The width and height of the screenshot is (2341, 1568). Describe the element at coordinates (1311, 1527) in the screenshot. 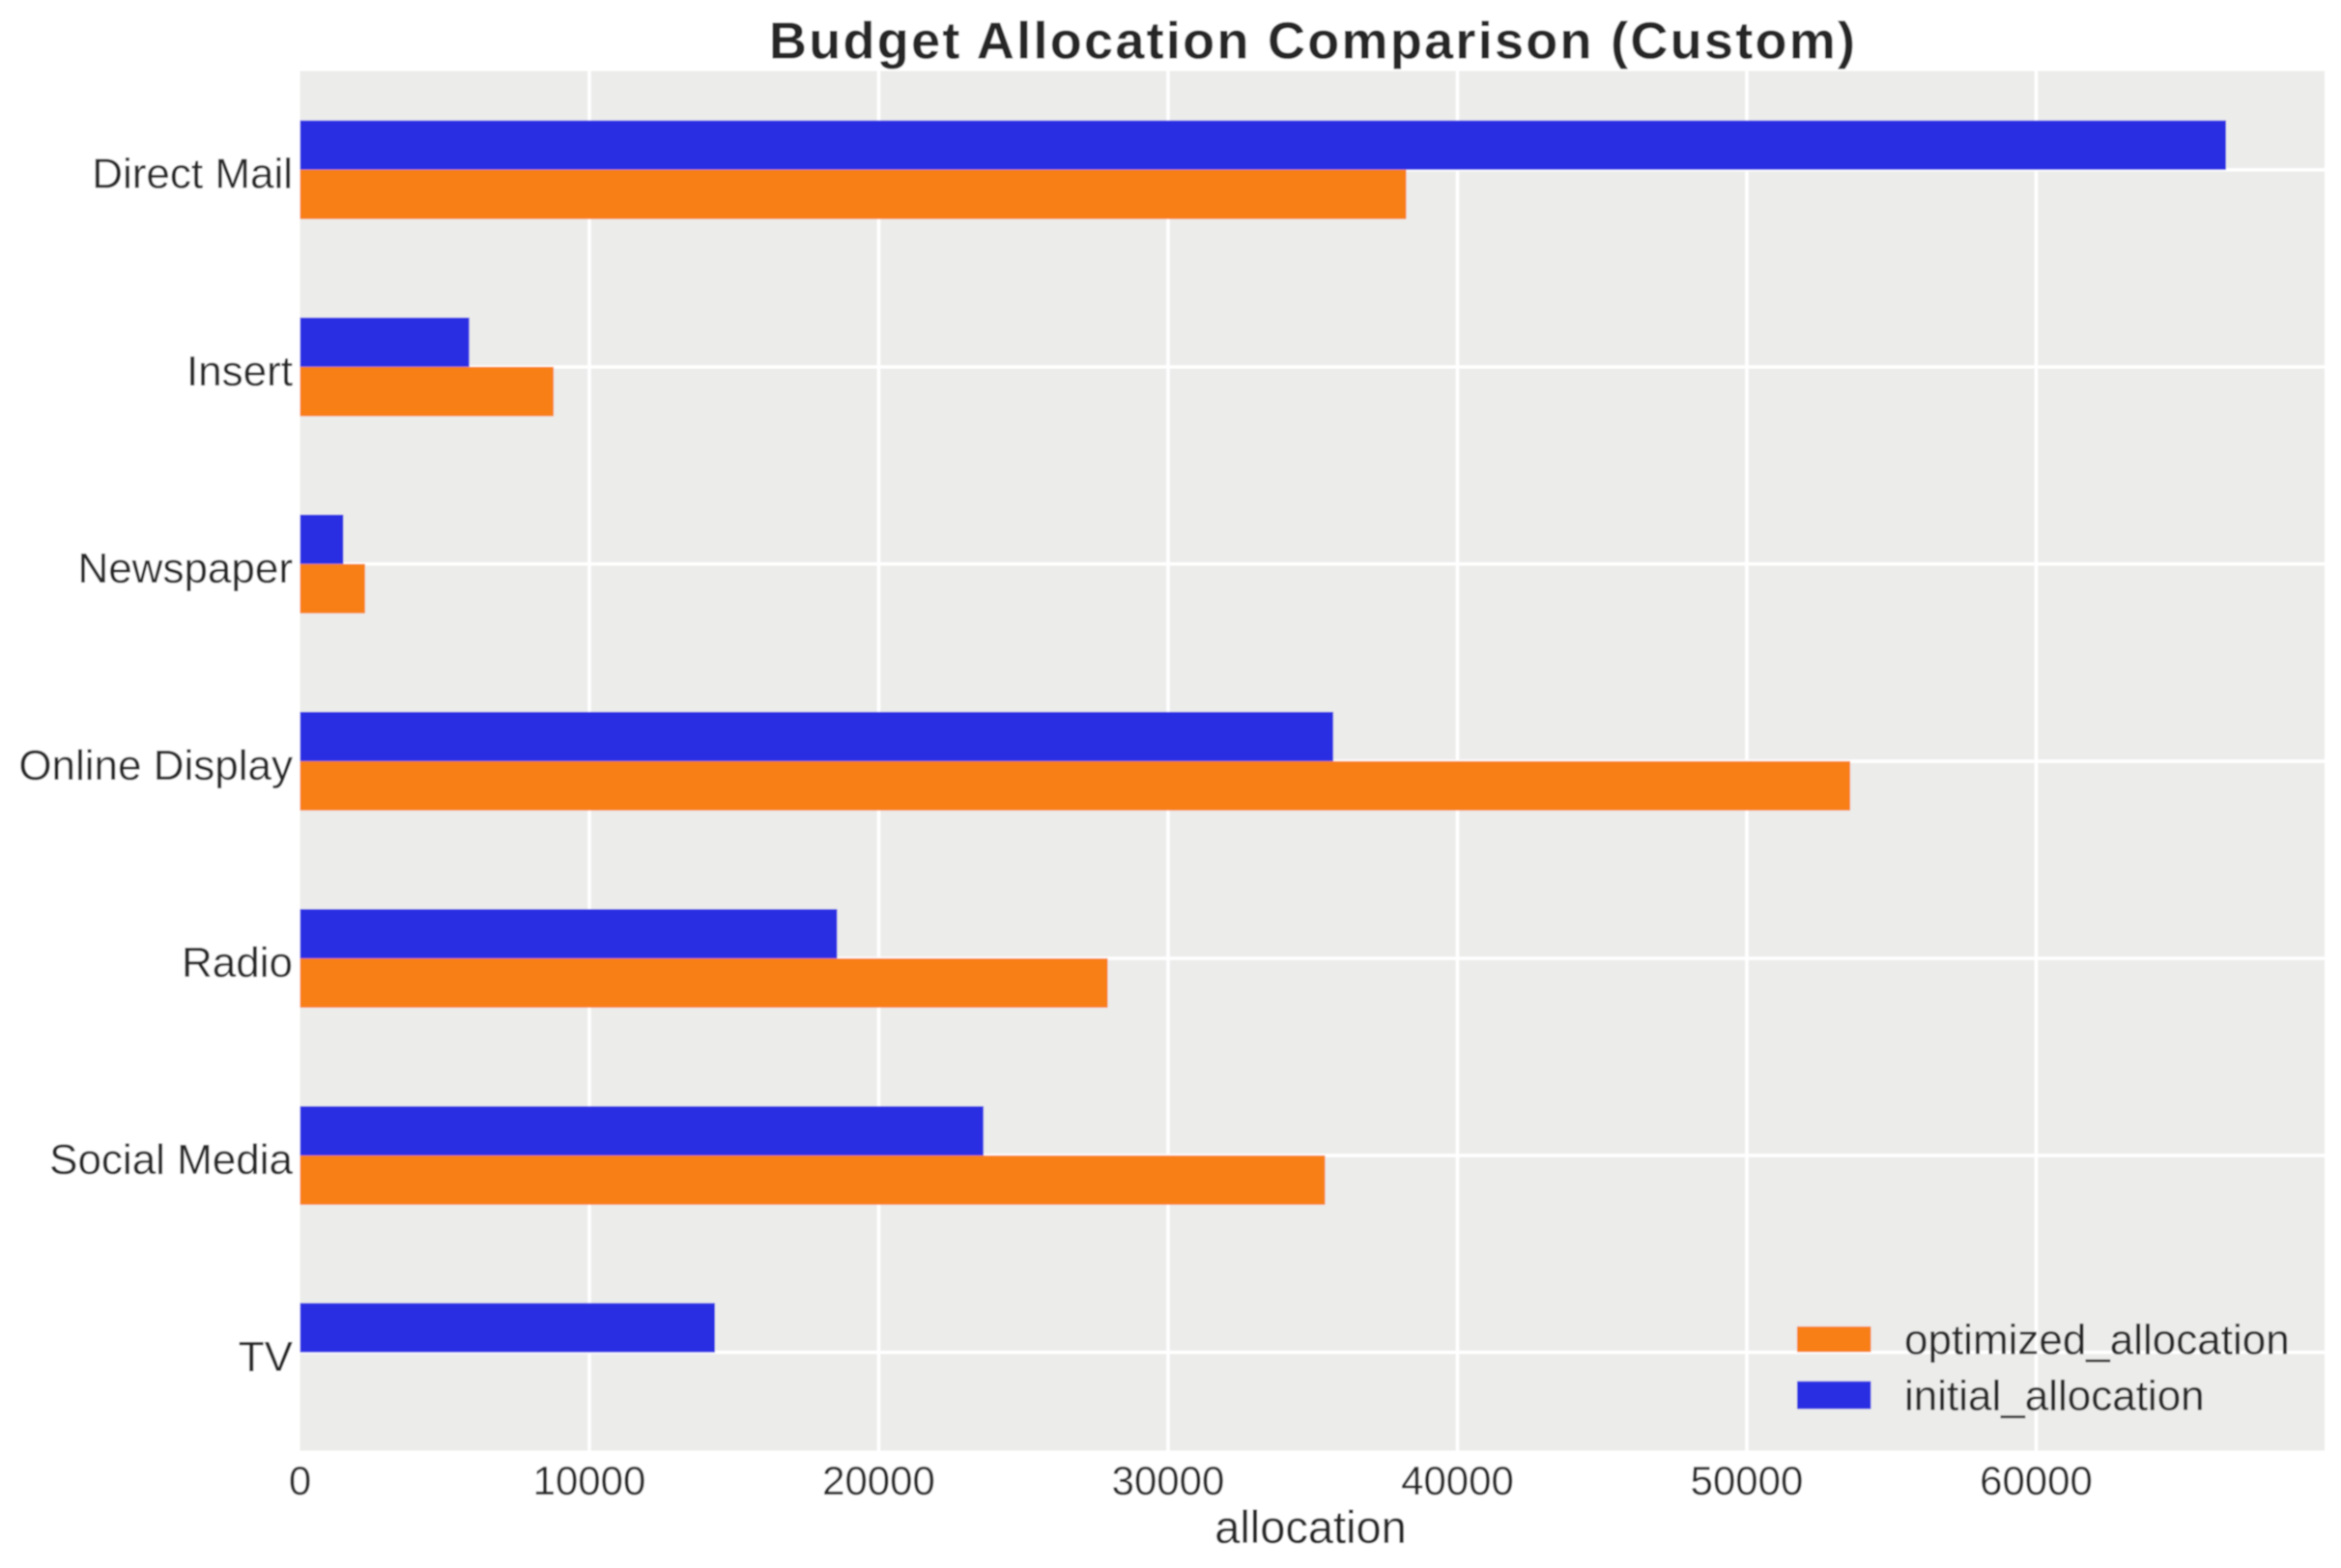

I see `svg-text: allocation` at that location.